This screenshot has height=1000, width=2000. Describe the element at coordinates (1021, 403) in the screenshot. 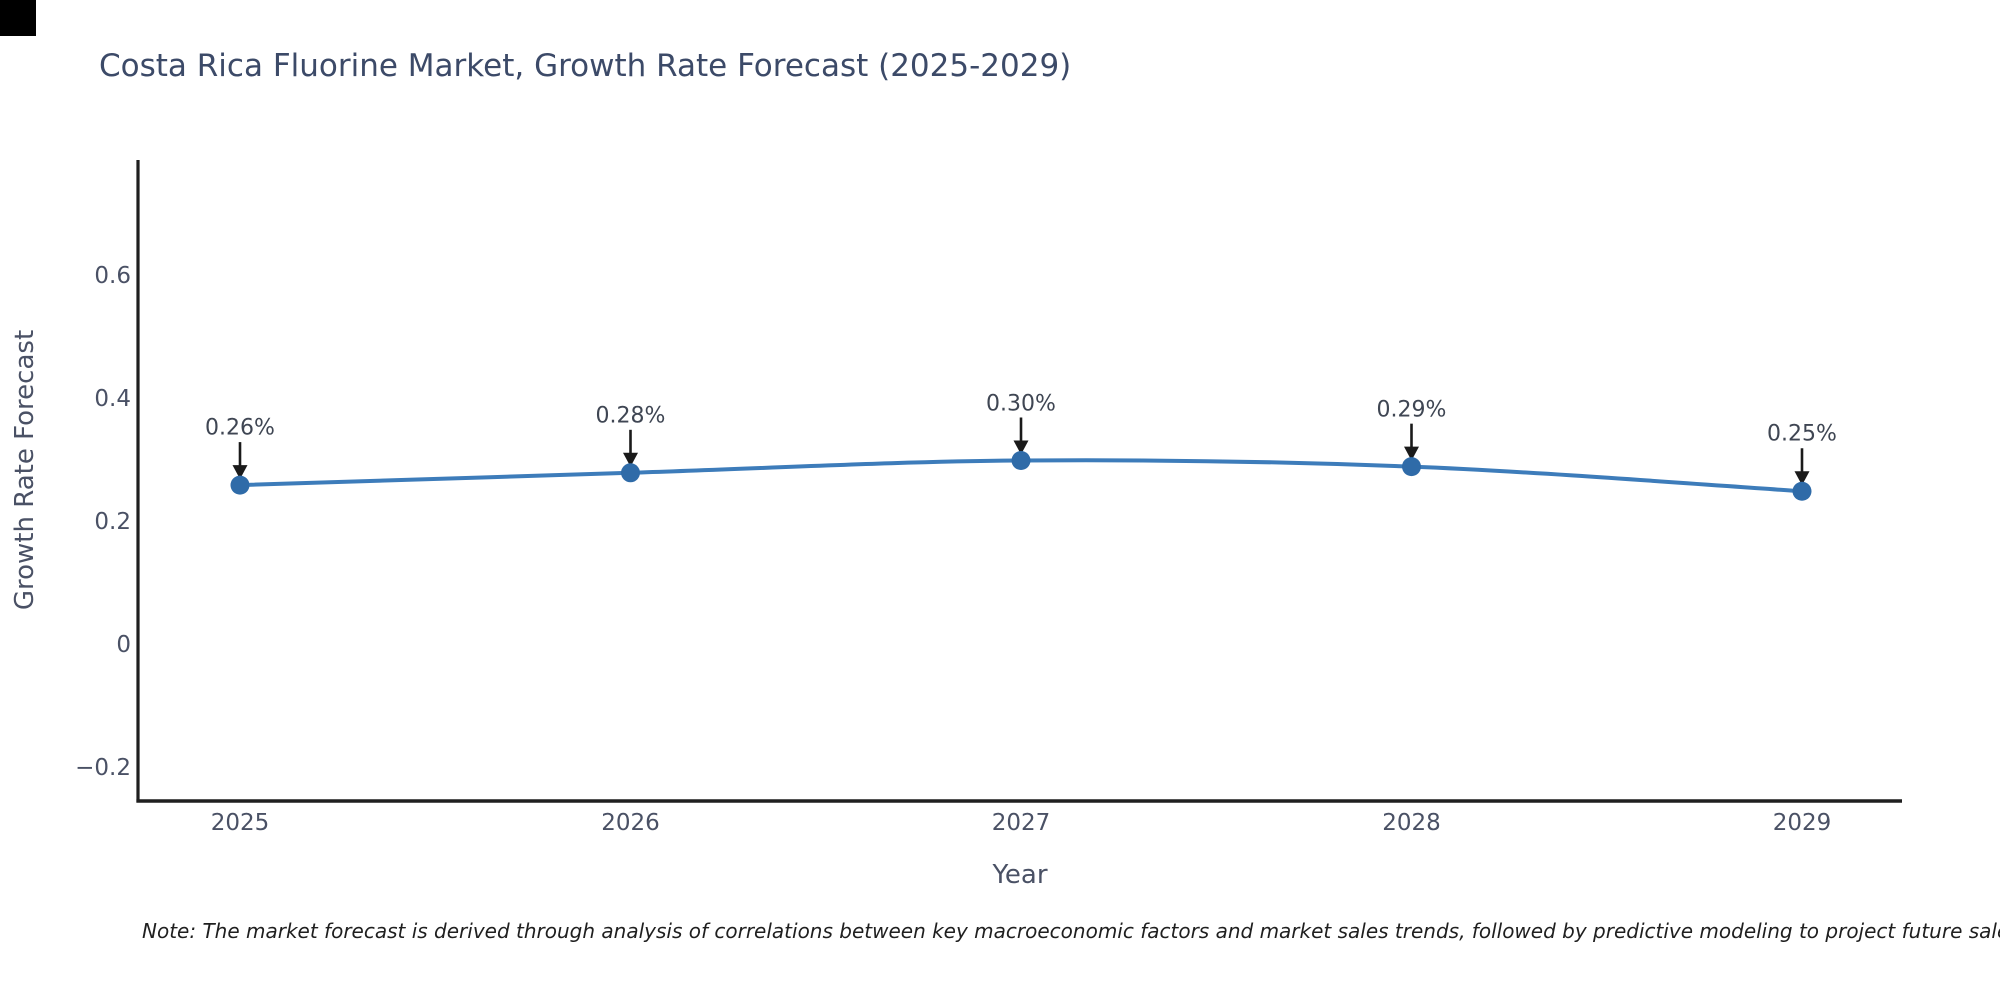

I see `annotation-label: 0.30%` at that location.